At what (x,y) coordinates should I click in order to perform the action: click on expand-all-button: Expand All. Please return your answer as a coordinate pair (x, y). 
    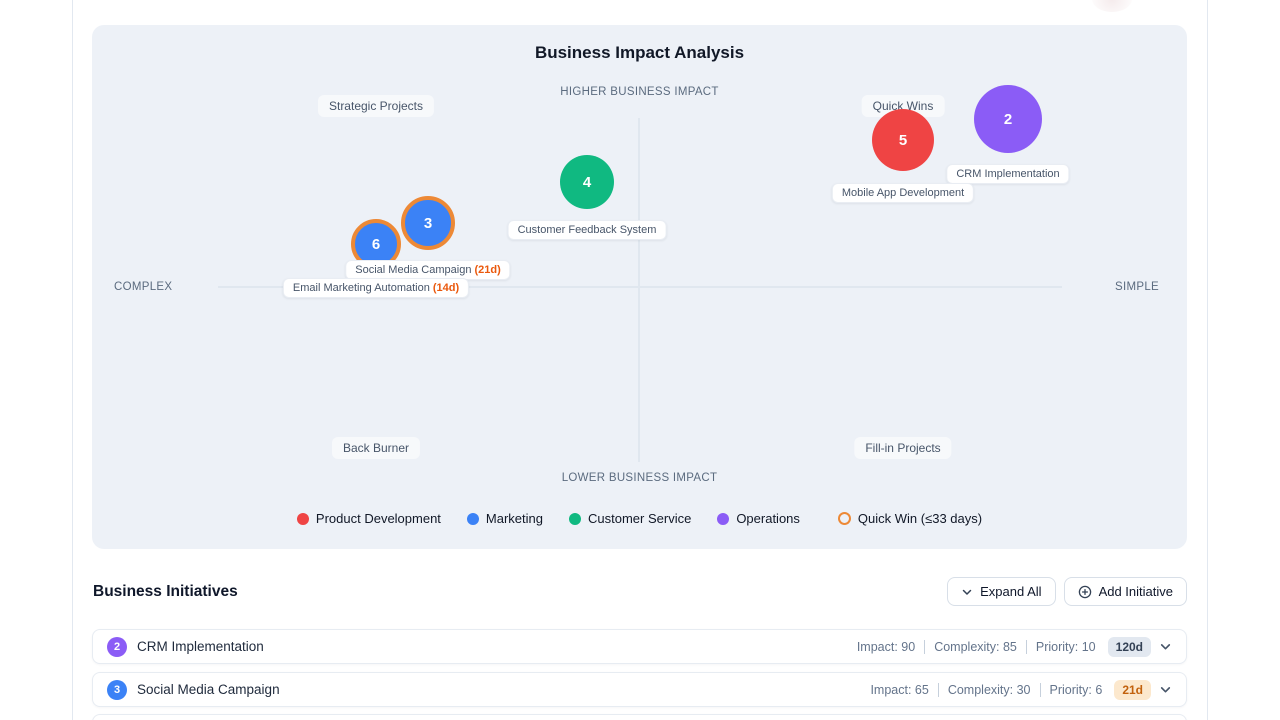
    Looking at the image, I should click on (1001, 591).